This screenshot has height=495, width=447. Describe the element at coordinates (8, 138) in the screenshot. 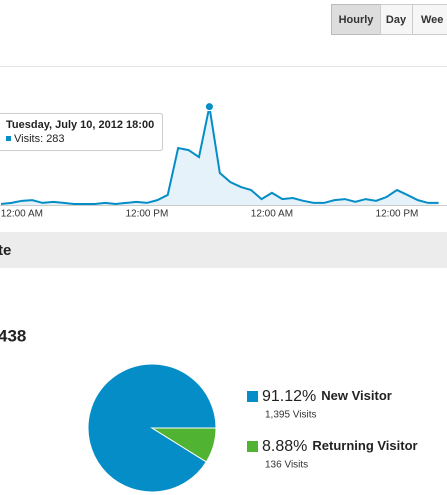

I see `tooltip-swatch` at that location.